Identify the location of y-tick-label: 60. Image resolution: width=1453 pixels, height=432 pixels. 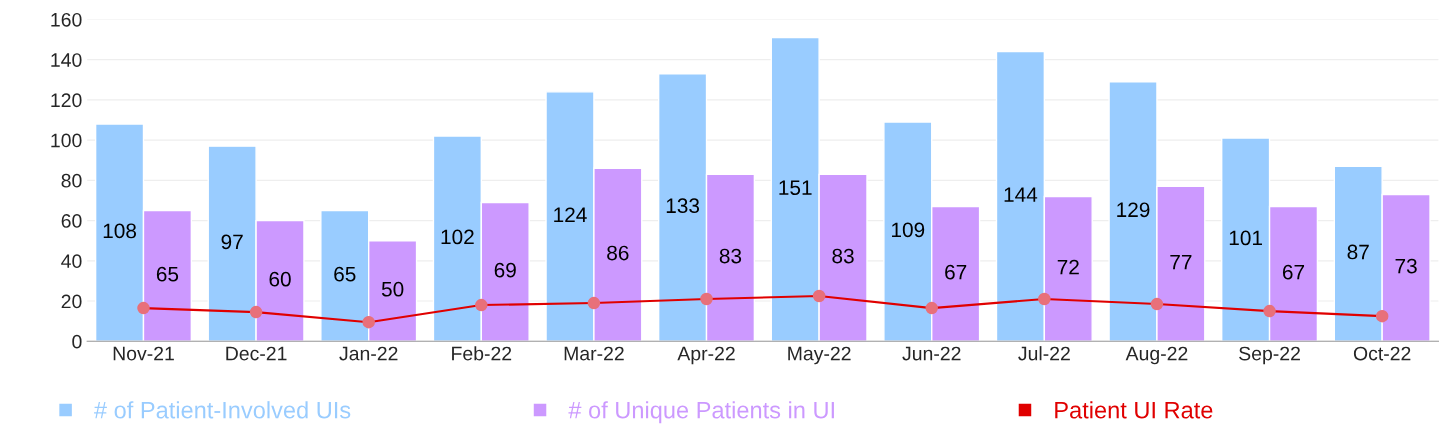
(71, 221).